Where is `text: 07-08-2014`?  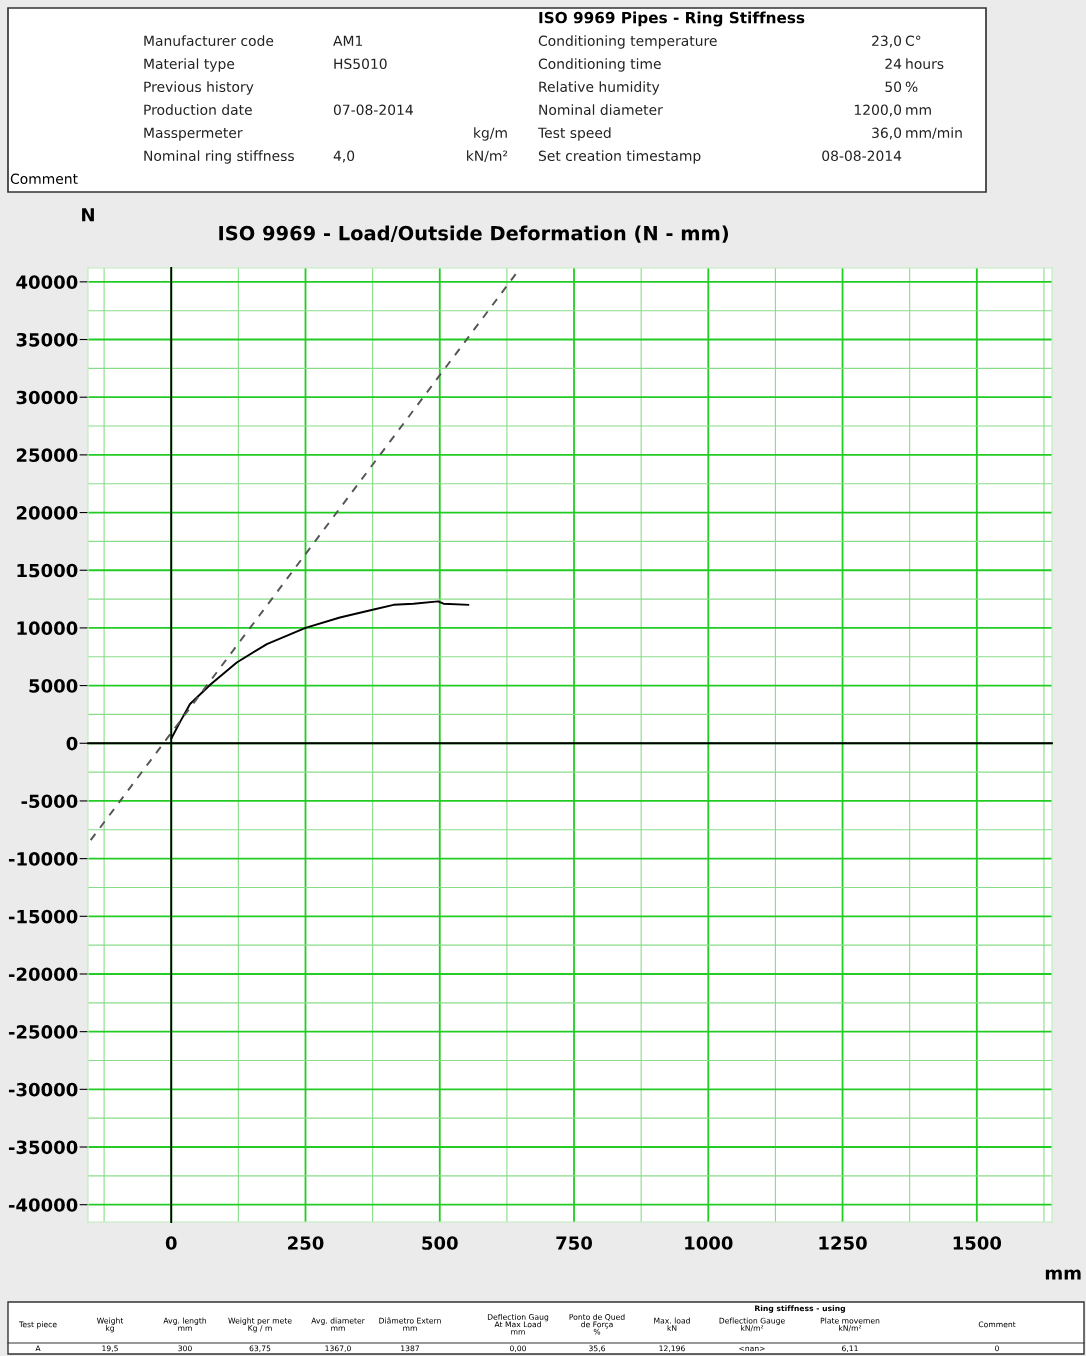 text: 07-08-2014 is located at coordinates (373, 110).